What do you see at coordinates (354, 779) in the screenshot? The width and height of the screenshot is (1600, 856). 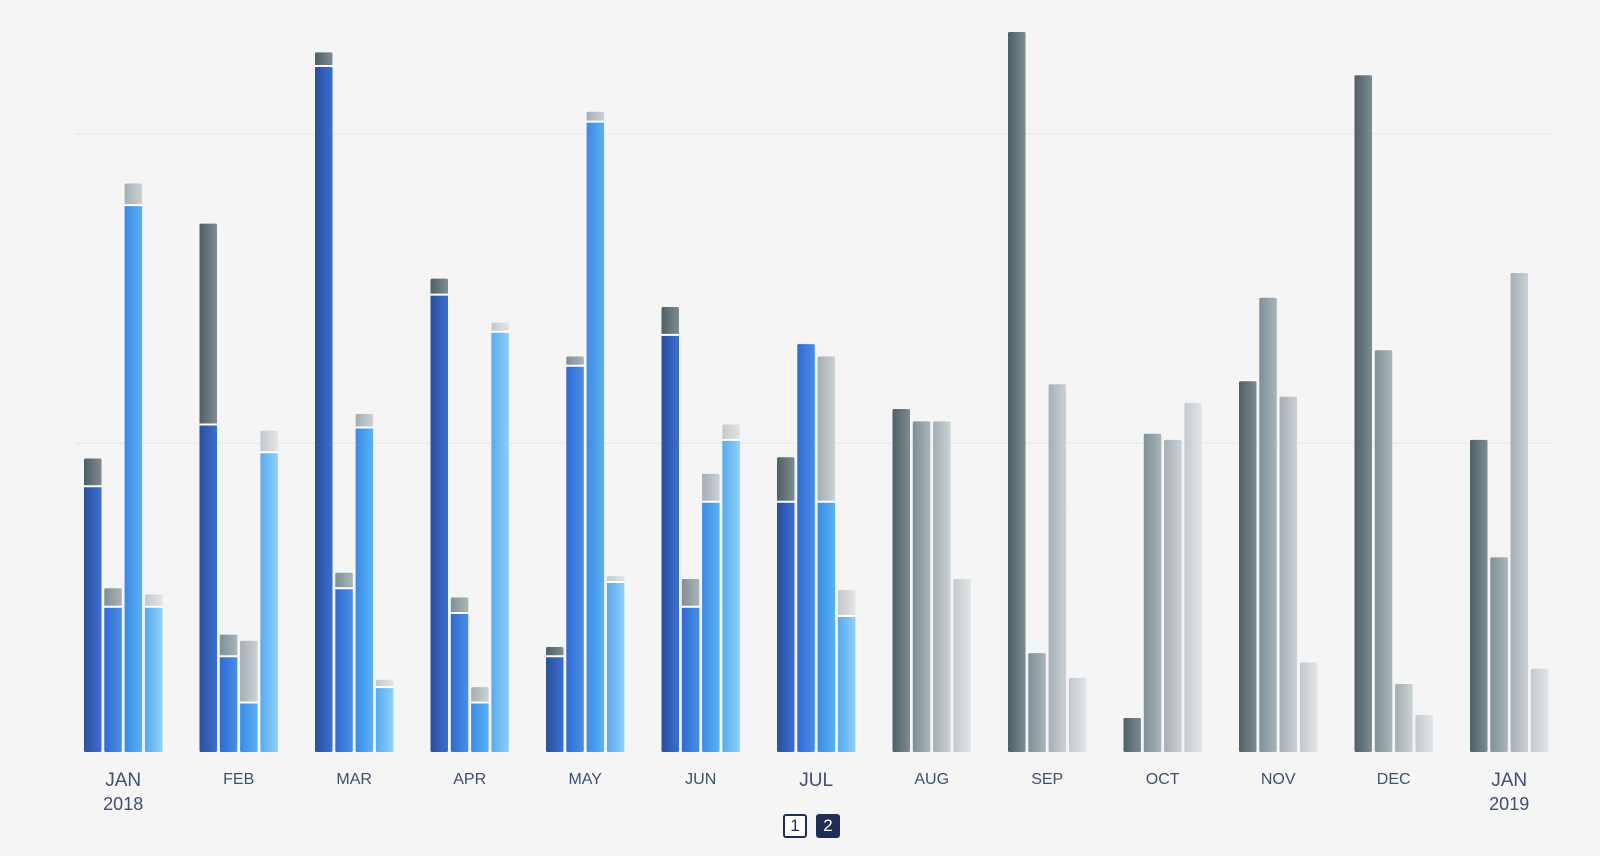 I see `month-label-2: MAR` at bounding box center [354, 779].